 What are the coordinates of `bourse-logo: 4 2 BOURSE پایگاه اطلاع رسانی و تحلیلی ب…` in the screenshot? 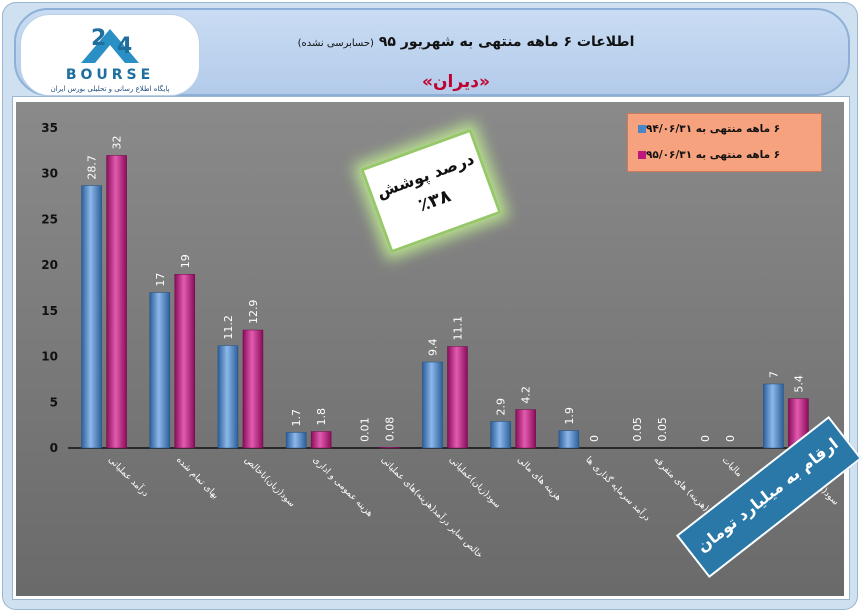 It's located at (110, 55).